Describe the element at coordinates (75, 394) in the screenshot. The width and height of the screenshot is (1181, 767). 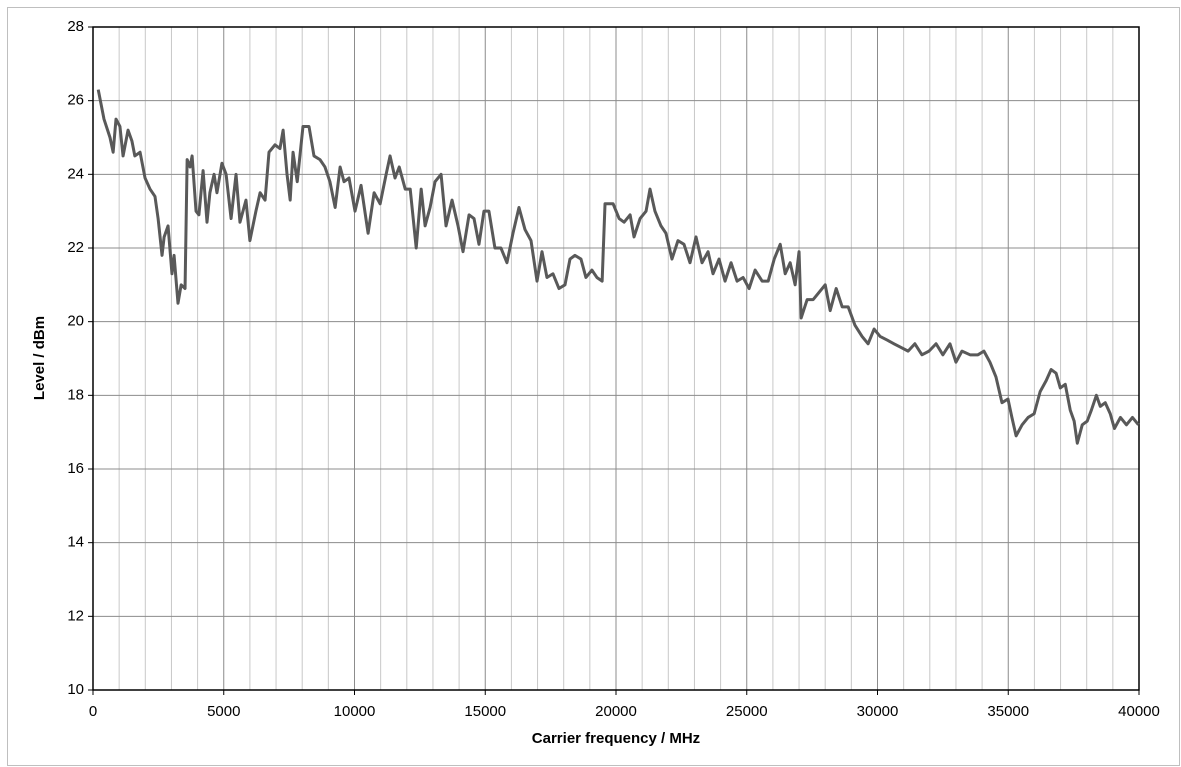
I see `y-tick-label: 18` at that location.